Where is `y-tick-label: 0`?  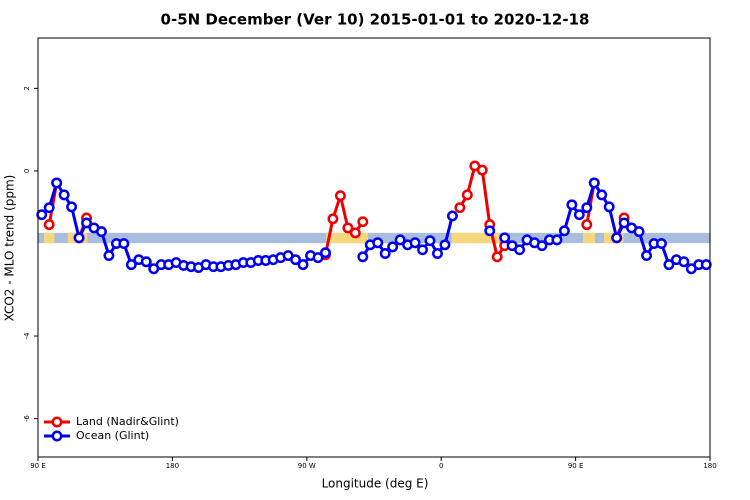
y-tick-label: 0 is located at coordinates (27, 171).